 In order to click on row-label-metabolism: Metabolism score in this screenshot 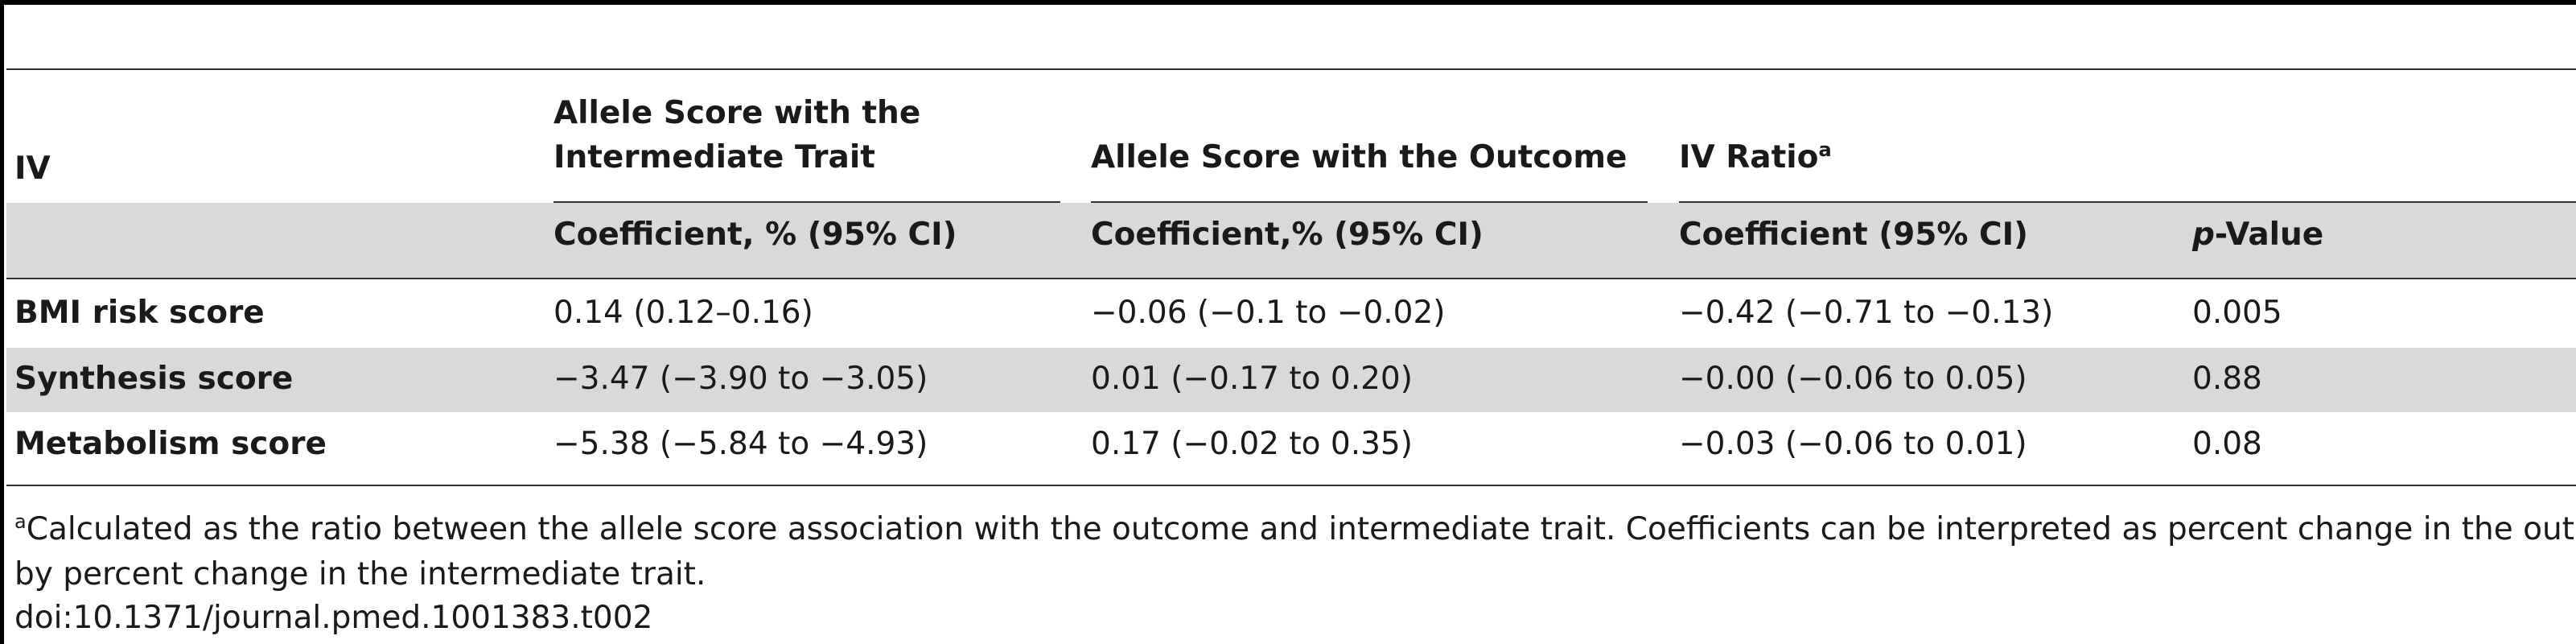, I will do `click(170, 444)`.